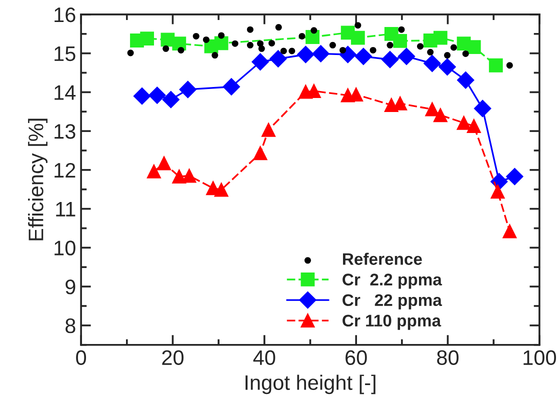 The width and height of the screenshot is (559, 413). Describe the element at coordinates (356, 358) in the screenshot. I see `x-tick-label: 60` at that location.